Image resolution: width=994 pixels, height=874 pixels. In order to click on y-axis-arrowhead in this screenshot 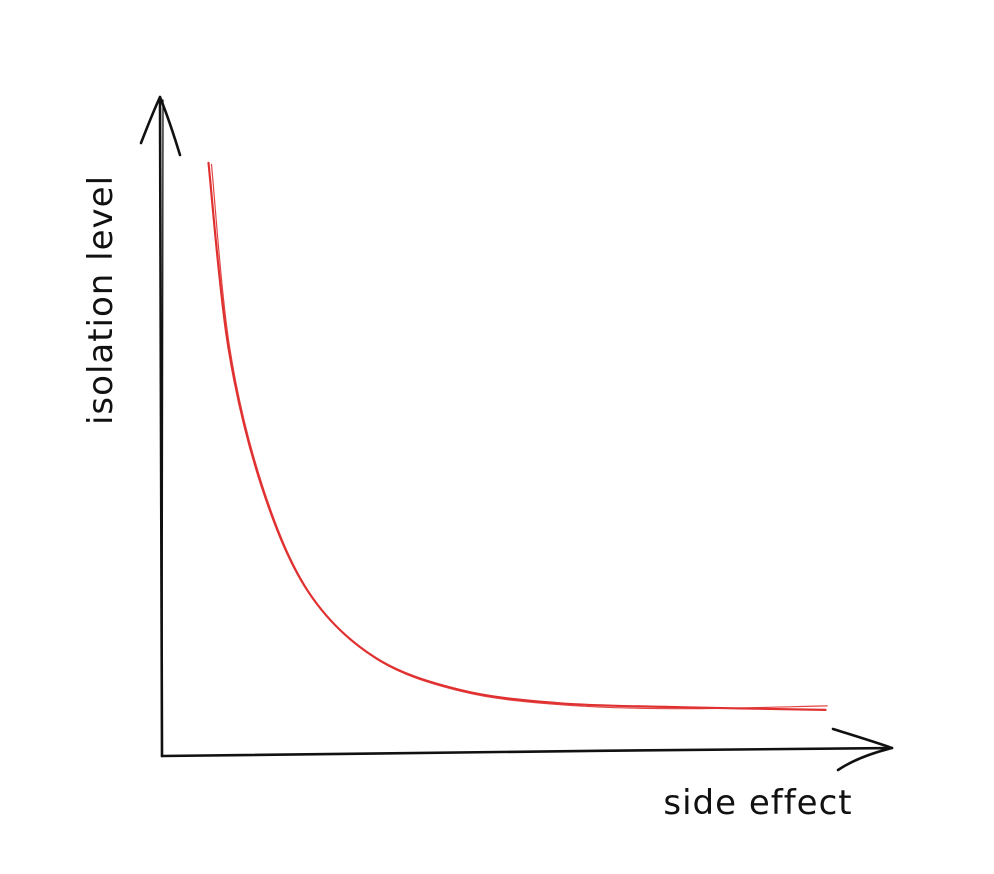, I will do `click(160, 126)`.